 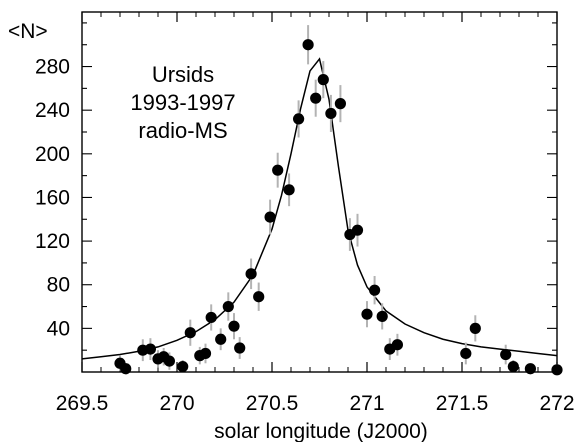 What do you see at coordinates (176, 403) in the screenshot?
I see `x-tick-label: 270` at bounding box center [176, 403].